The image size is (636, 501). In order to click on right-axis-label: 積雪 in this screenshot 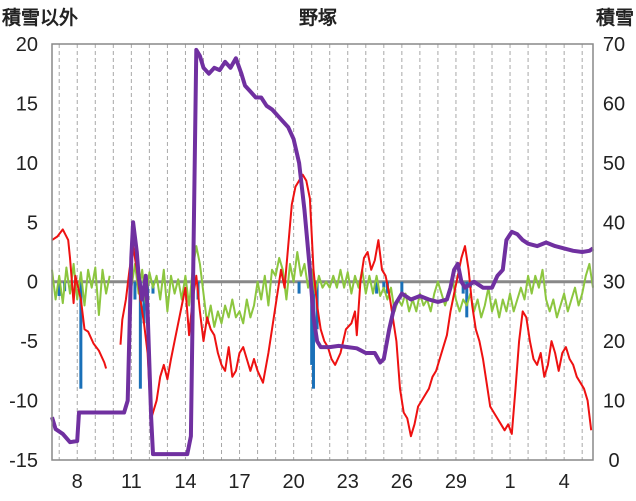, I will do `click(615, 17)`.